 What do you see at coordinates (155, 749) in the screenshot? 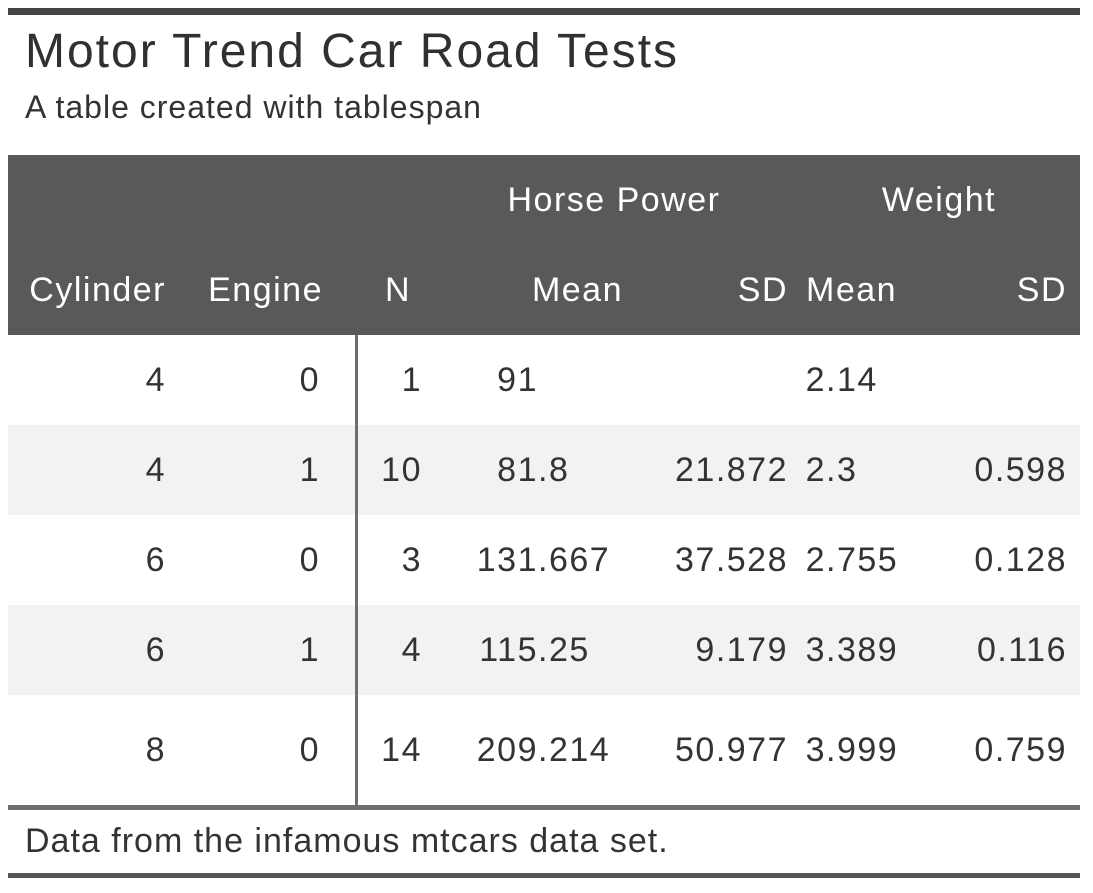
I see `cell-cylinder: 8` at bounding box center [155, 749].